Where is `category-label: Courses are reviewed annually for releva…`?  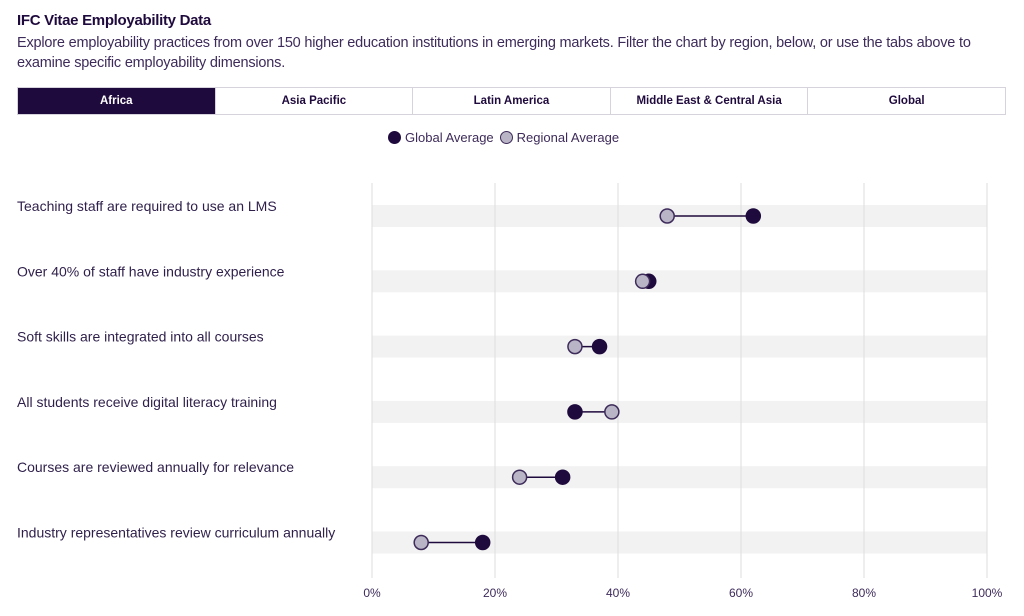 category-label: Courses are reviewed annually for releva… is located at coordinates (155, 467).